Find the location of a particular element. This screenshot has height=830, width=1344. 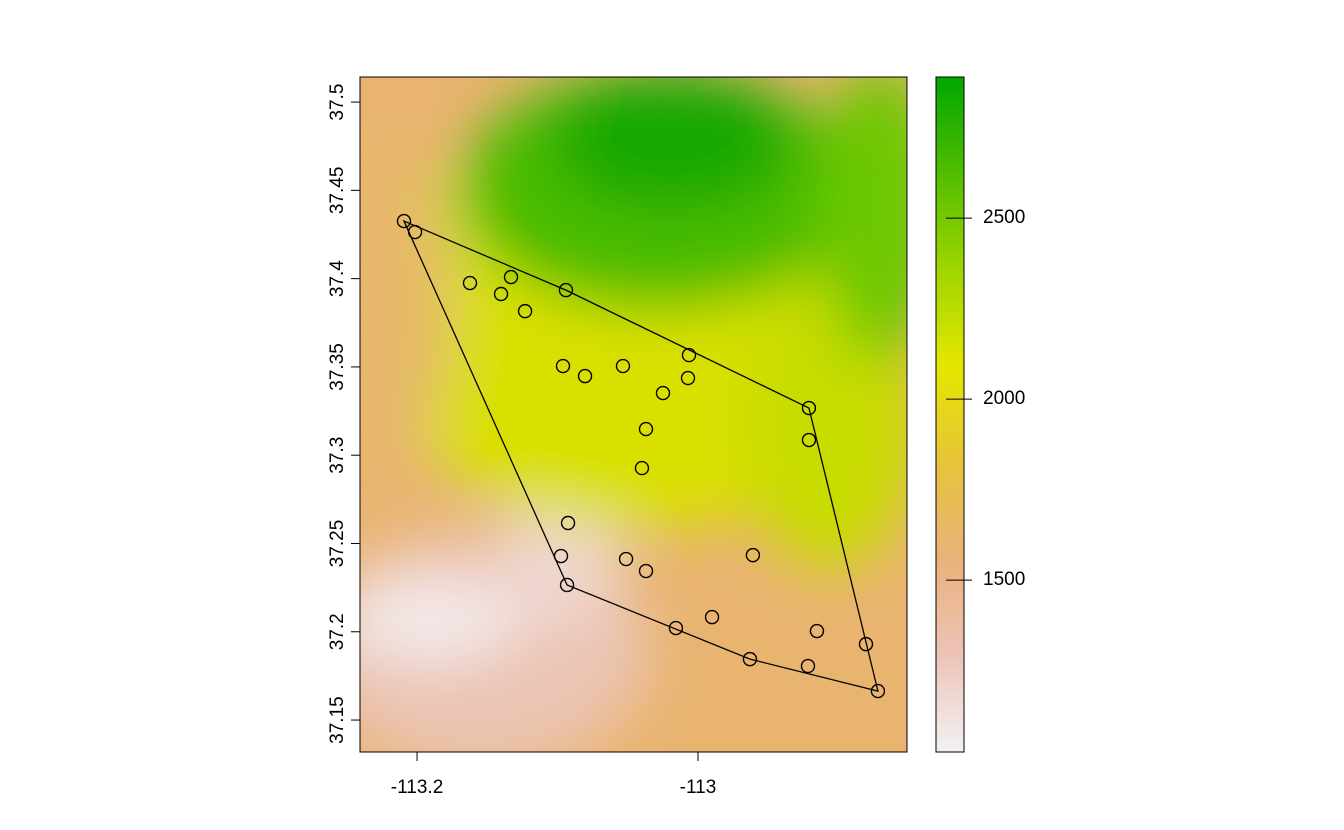

colorbar-tick-label: 1500 is located at coordinates (1004, 579).